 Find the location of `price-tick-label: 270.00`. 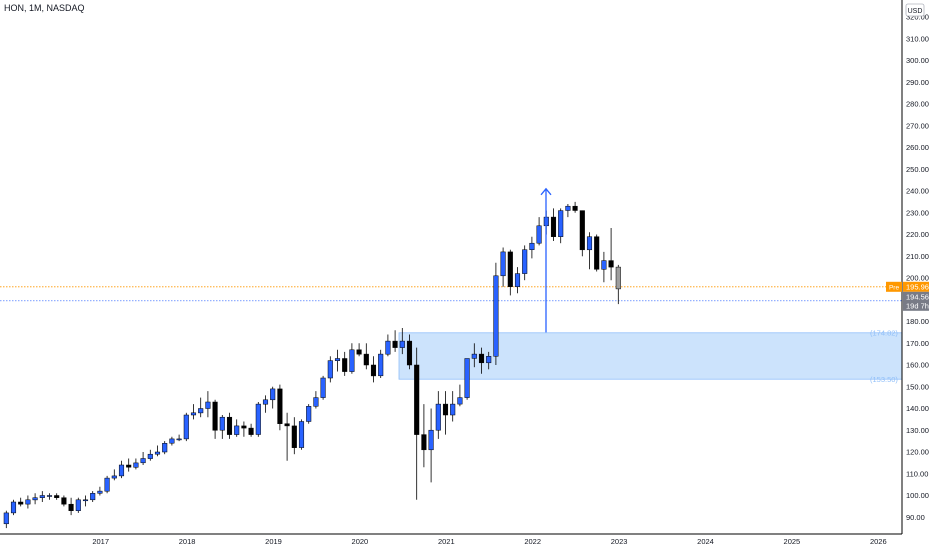

price-tick-label: 270.00 is located at coordinates (917, 125).